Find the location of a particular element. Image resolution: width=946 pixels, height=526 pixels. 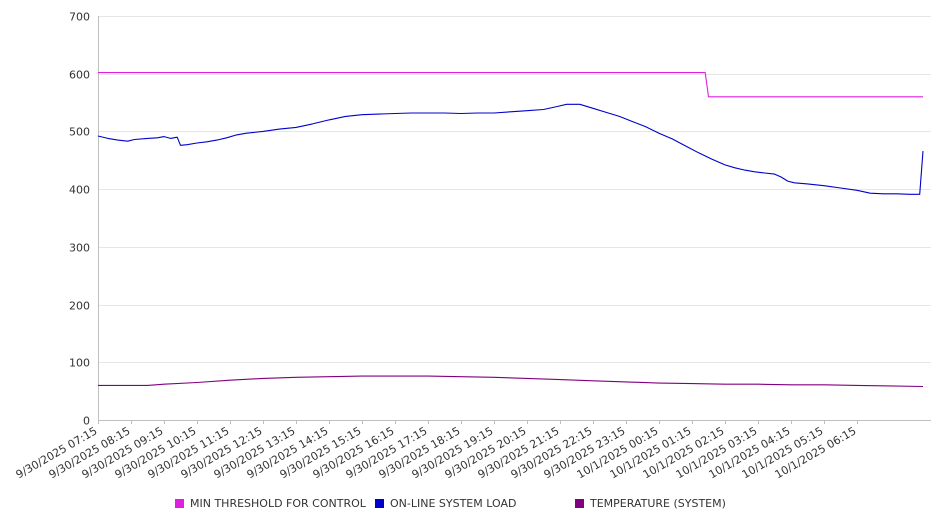

y-tick-label: 300 is located at coordinates (79, 248).